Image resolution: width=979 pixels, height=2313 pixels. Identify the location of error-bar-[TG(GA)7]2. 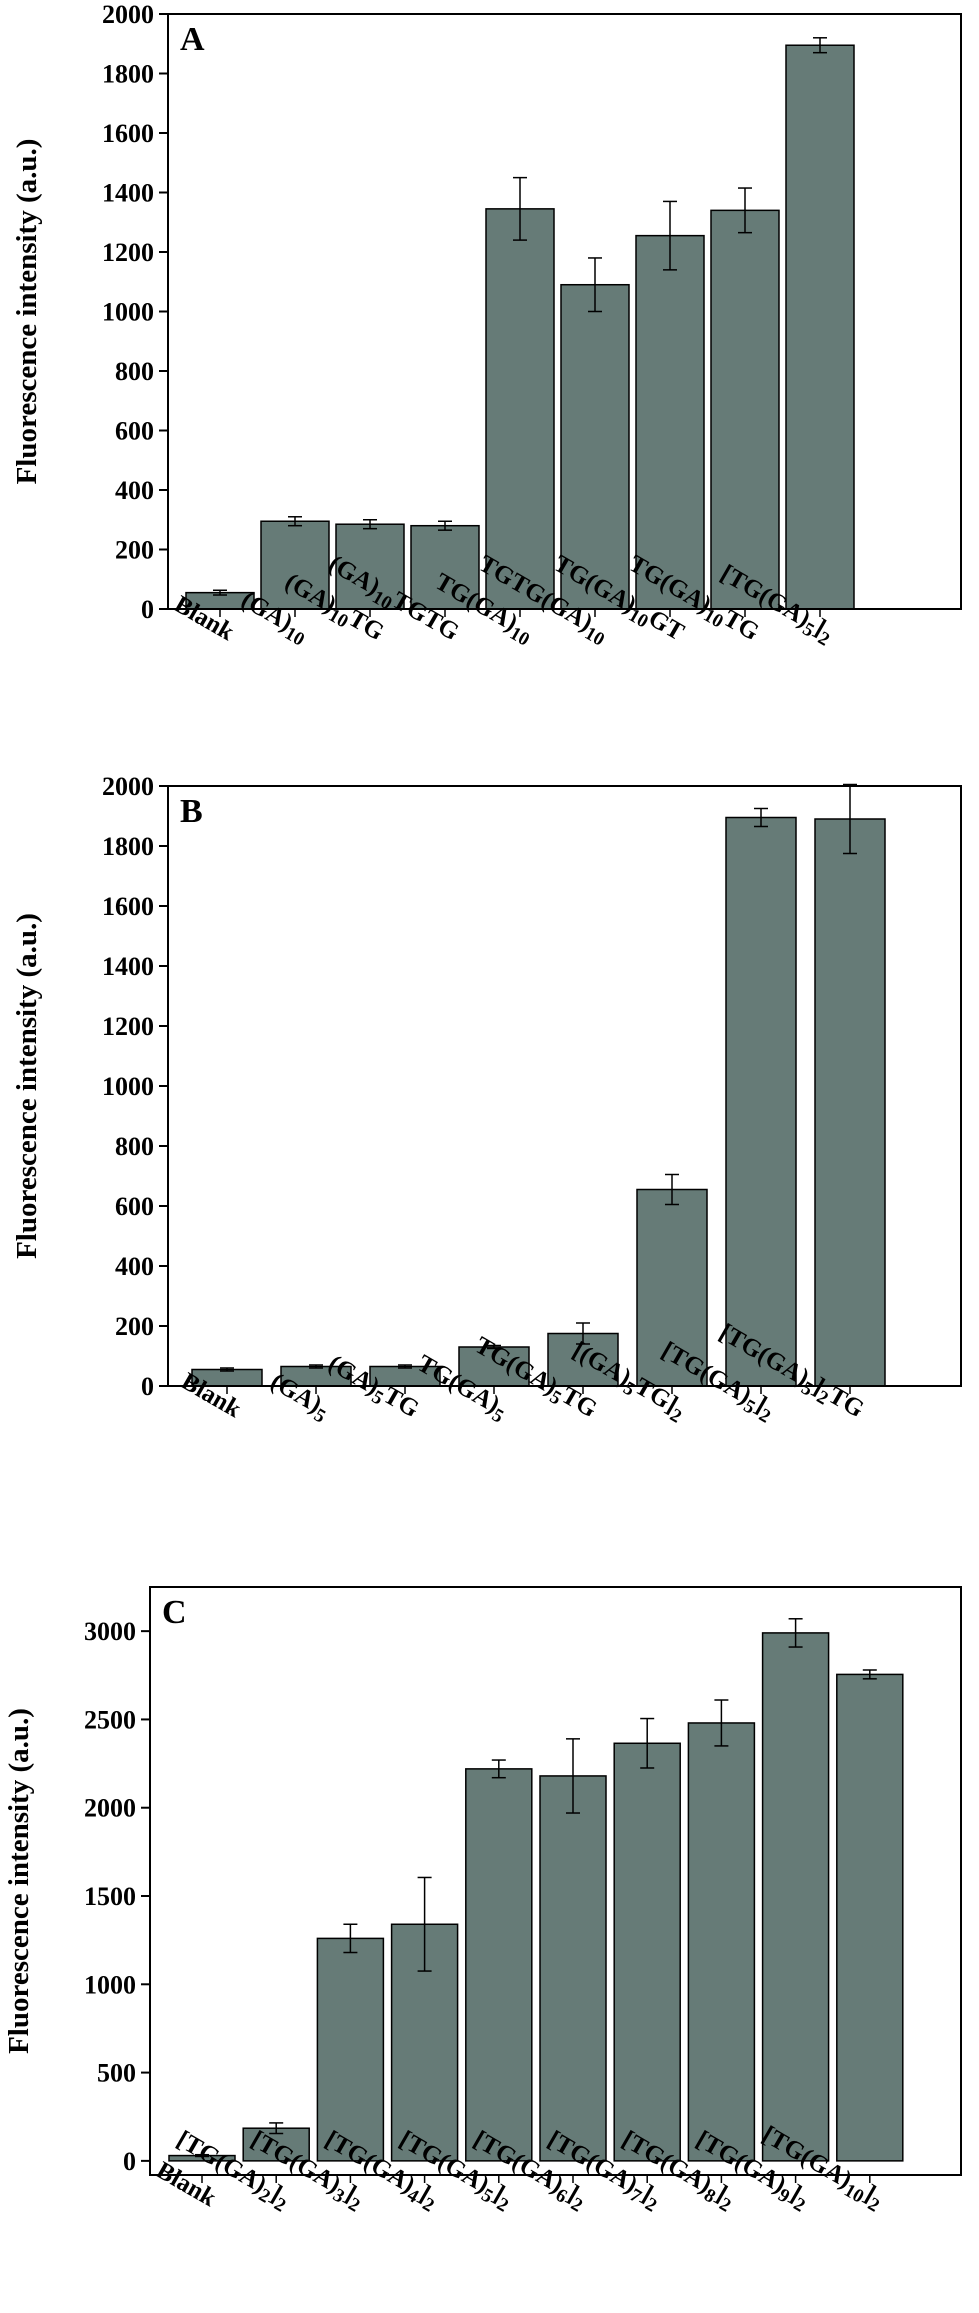
(647, 1743).